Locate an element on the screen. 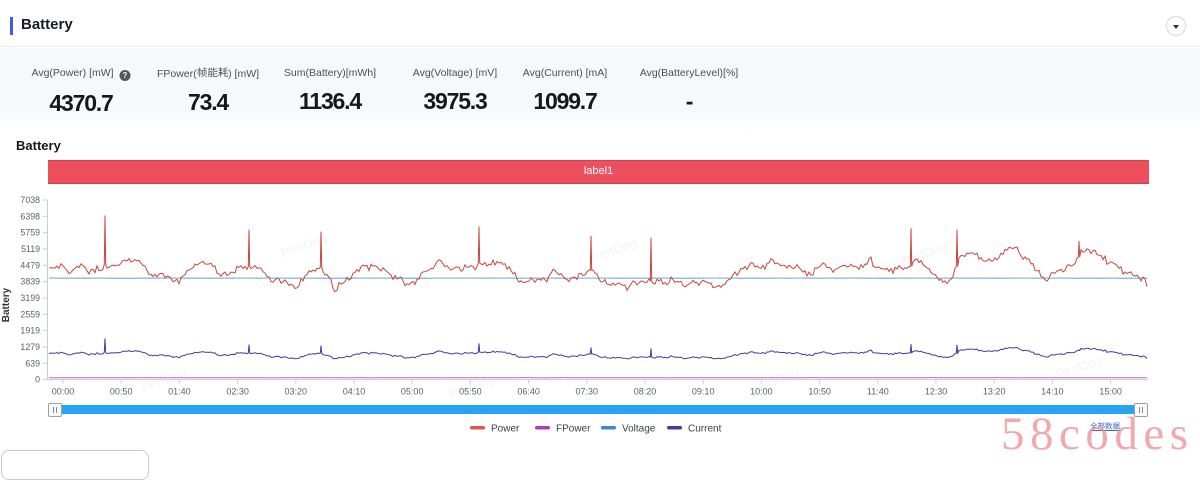 This screenshot has width=1200, height=480. svg-text: 07:30 is located at coordinates (587, 392).